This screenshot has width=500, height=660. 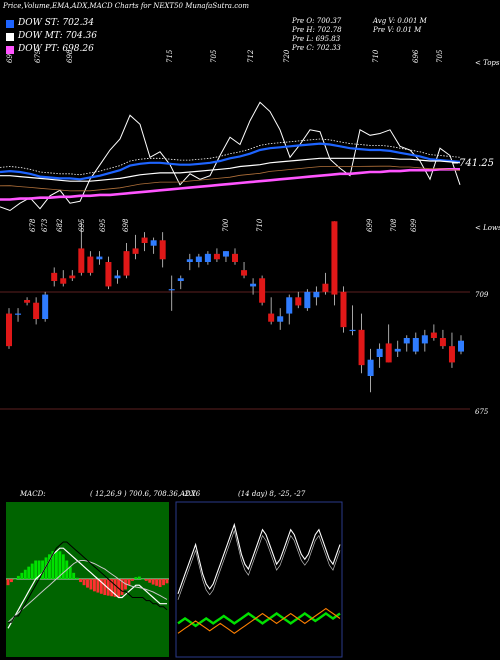 What do you see at coordinates (10, 56) in the screenshot?
I see `top-label: 690` at bounding box center [10, 56].